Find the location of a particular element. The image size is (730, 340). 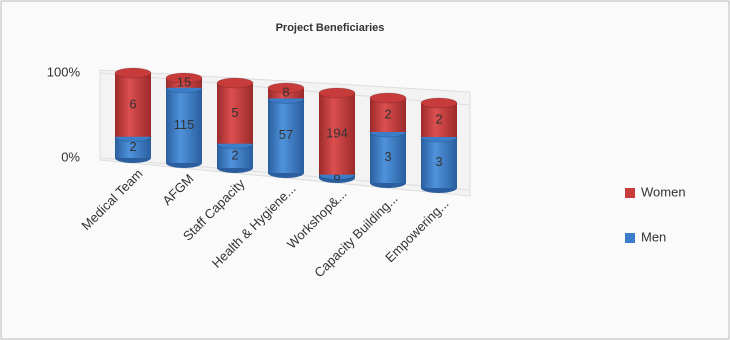

y-tick-label: 100% is located at coordinates (64, 71).